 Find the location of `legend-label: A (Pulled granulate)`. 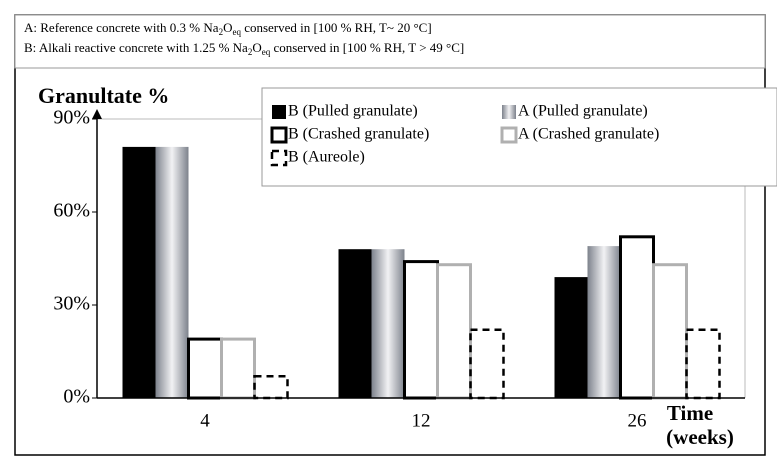

legend-label: A (Pulled granulate) is located at coordinates (583, 111).